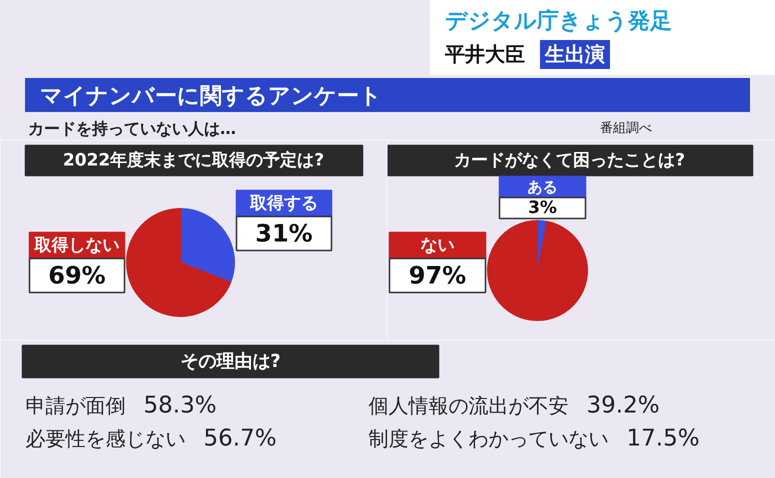 This screenshot has height=478, width=775. I want to click on data-label: 58.3%, so click(180, 405).